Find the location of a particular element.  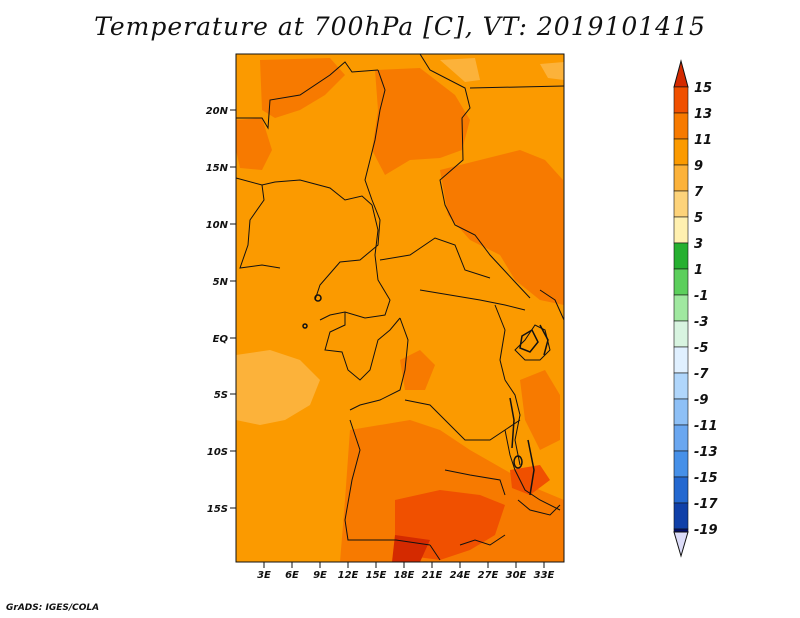

colorbar-label: -15 is located at coordinates (706, 478).